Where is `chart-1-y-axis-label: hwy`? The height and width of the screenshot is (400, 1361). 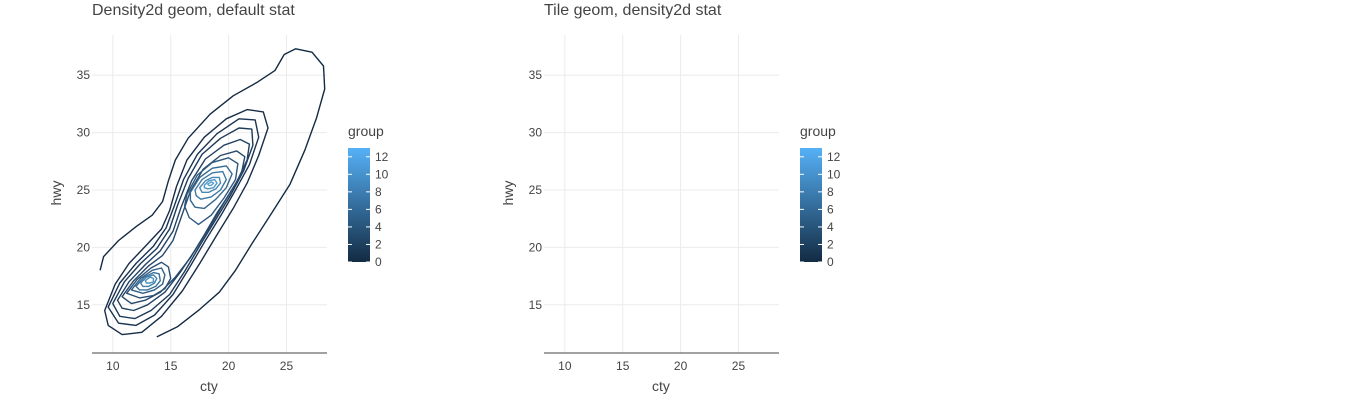
chart-1-y-axis-label: hwy is located at coordinates (56, 193).